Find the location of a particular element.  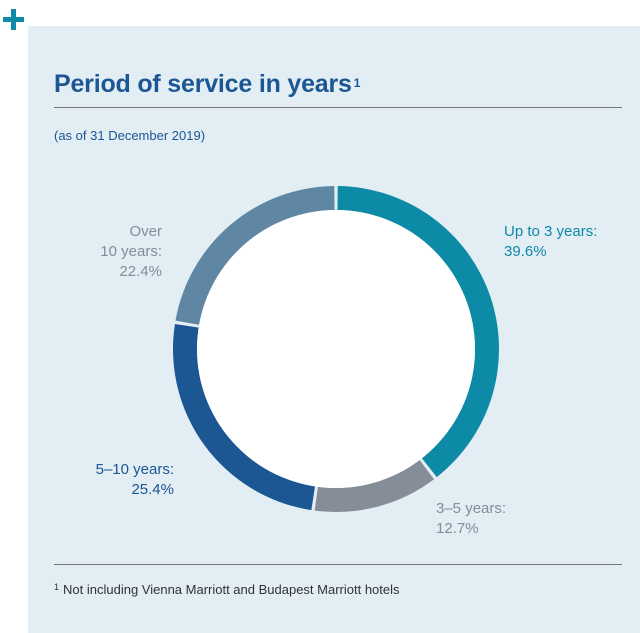

slice-label-value: 39.6% is located at coordinates (525, 251).